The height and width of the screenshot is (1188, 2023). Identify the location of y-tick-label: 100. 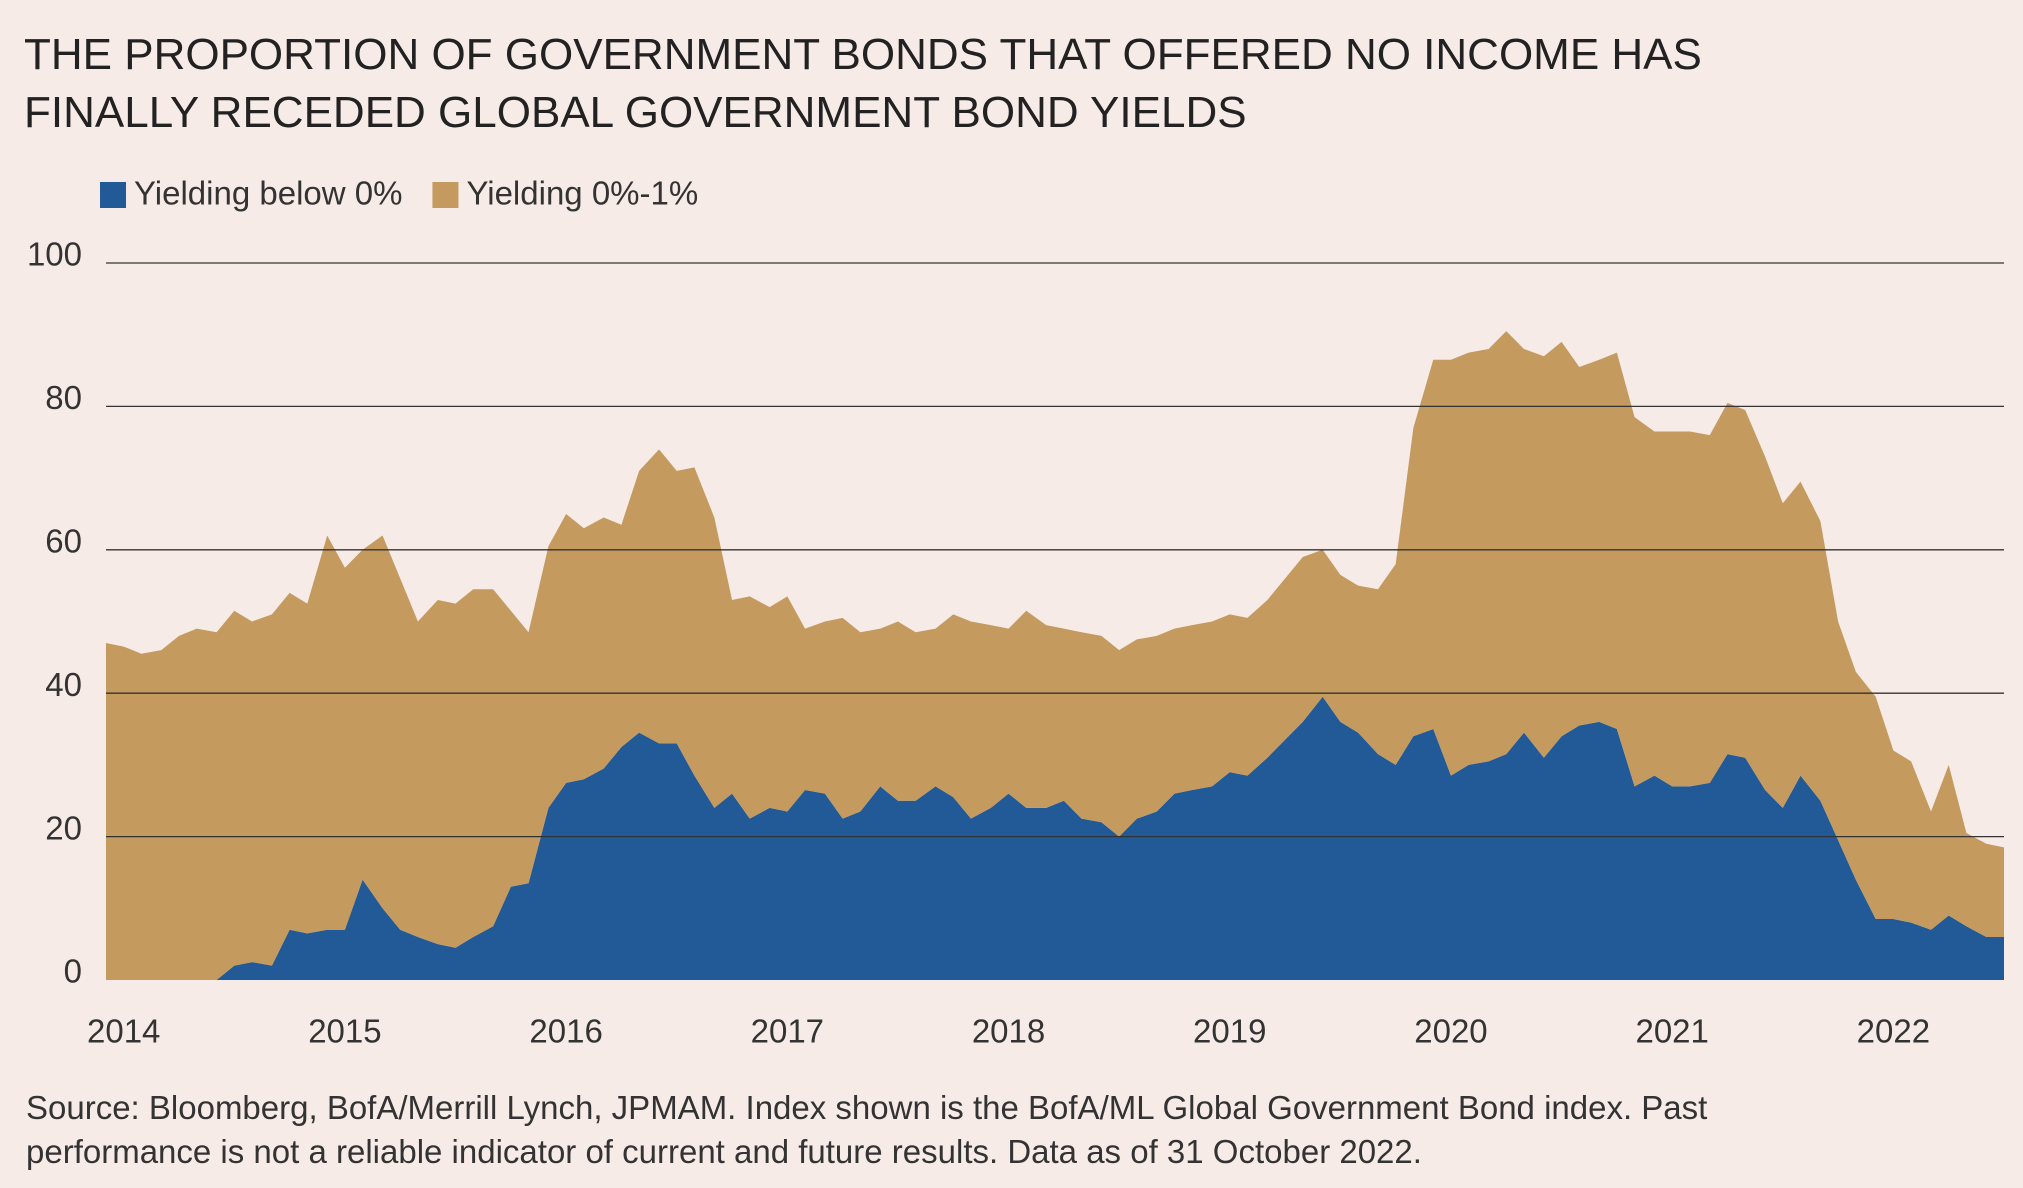
(54, 254).